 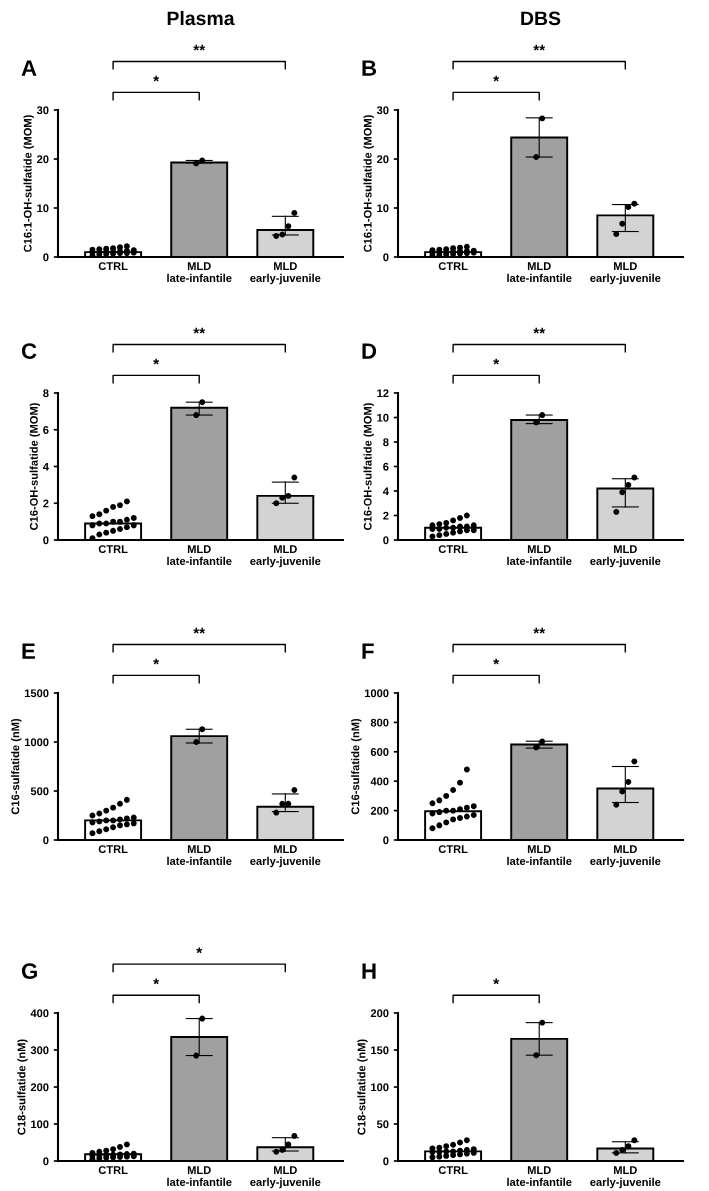 What do you see at coordinates (29, 351) in the screenshot?
I see `chart-title: C` at bounding box center [29, 351].